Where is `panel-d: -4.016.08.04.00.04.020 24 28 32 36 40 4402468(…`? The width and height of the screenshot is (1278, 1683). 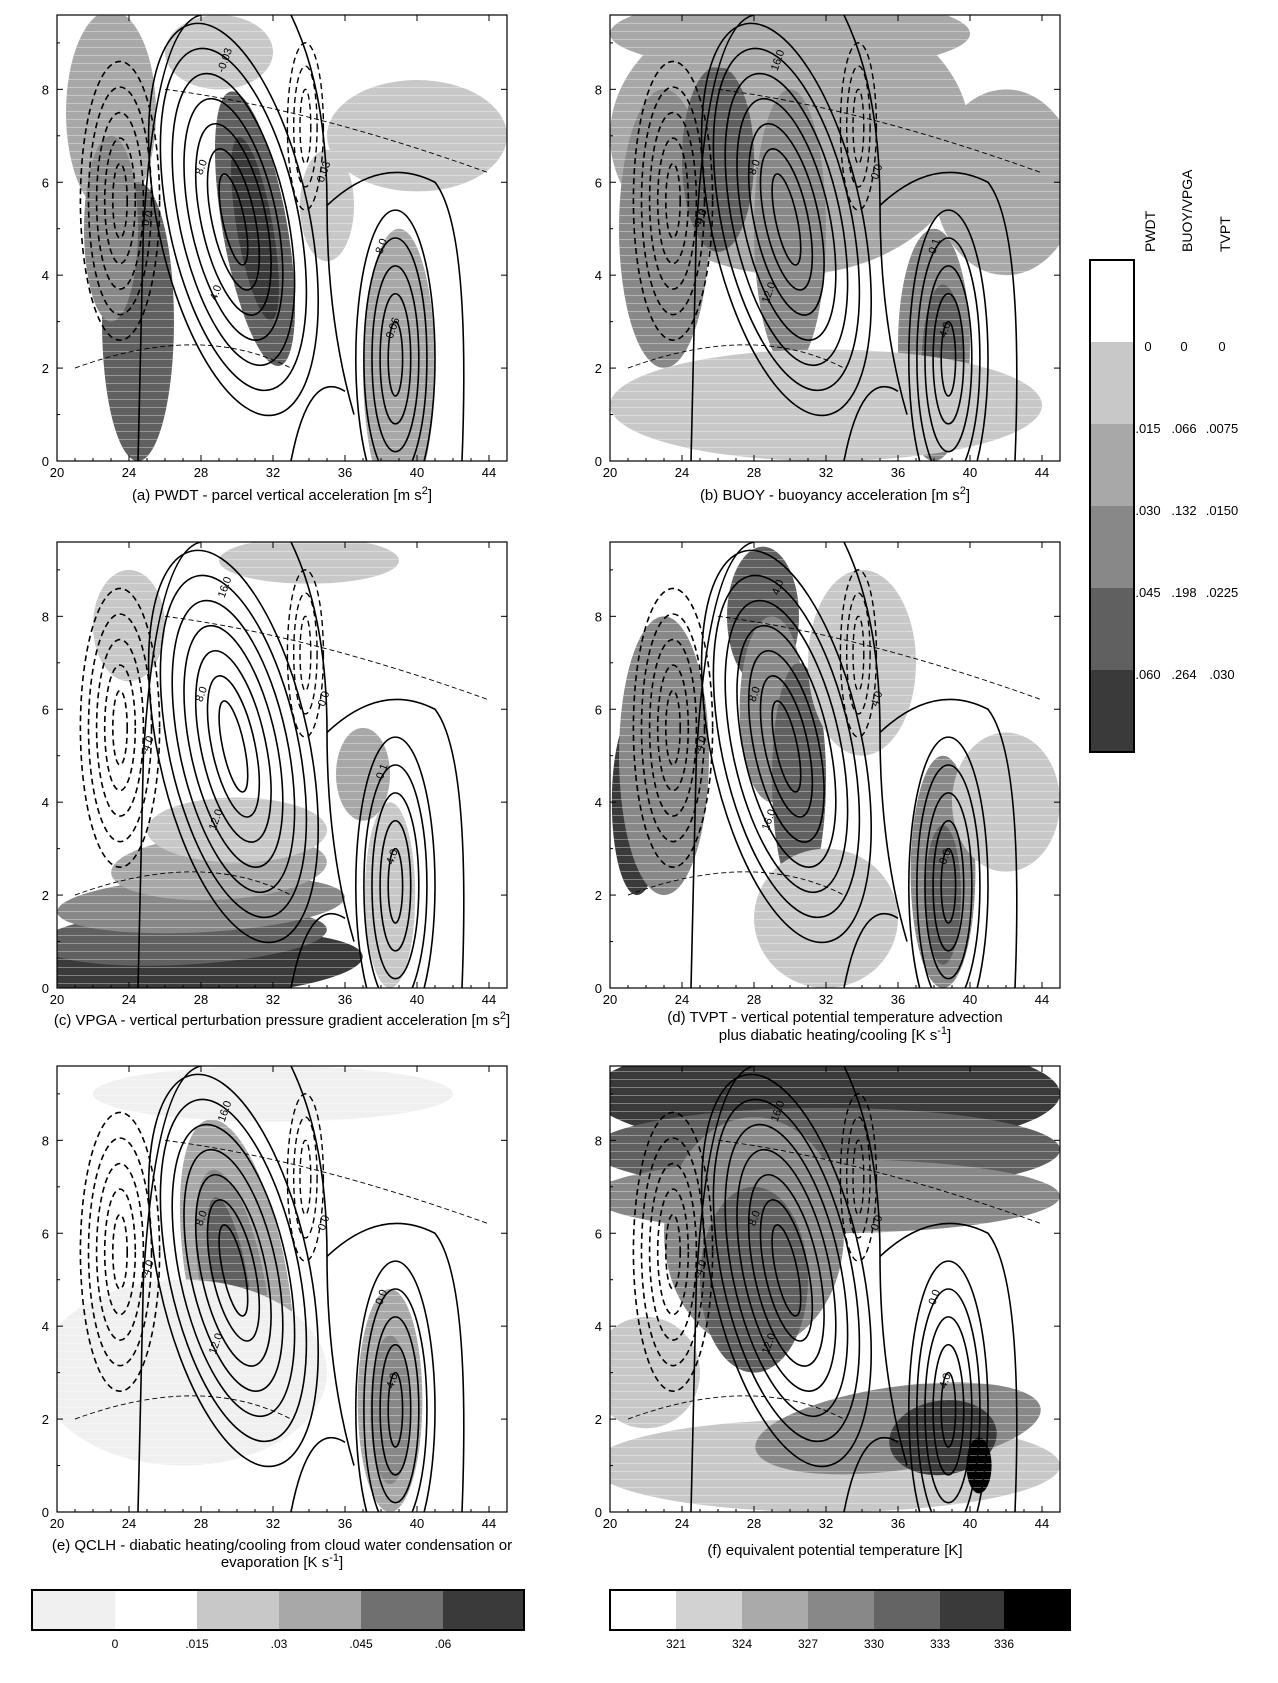 panel-d: -4.016.08.04.00.04.020 24 28 32 36 40 4402468(… is located at coordinates (828, 792).